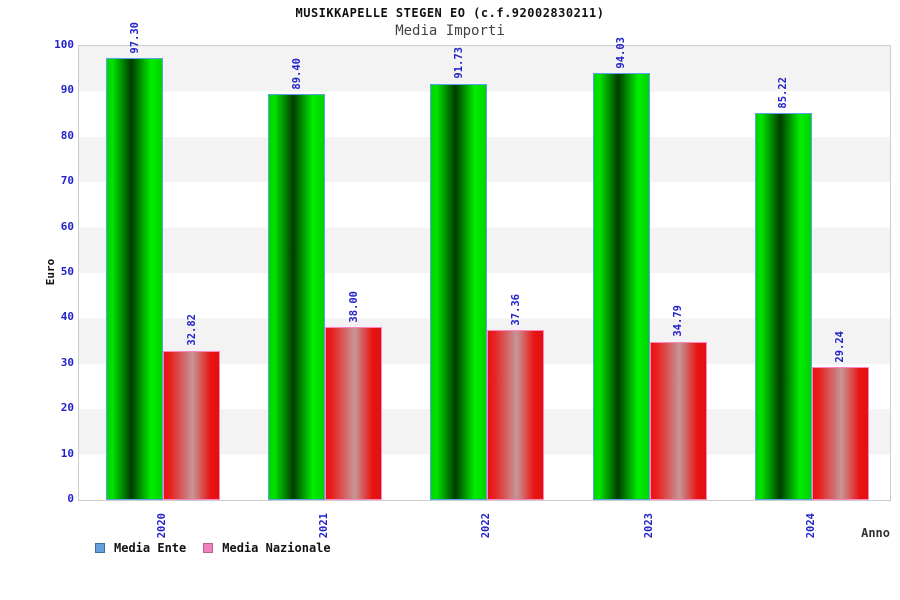  I want to click on bar-value-label: 37.36, so click(515, 309).